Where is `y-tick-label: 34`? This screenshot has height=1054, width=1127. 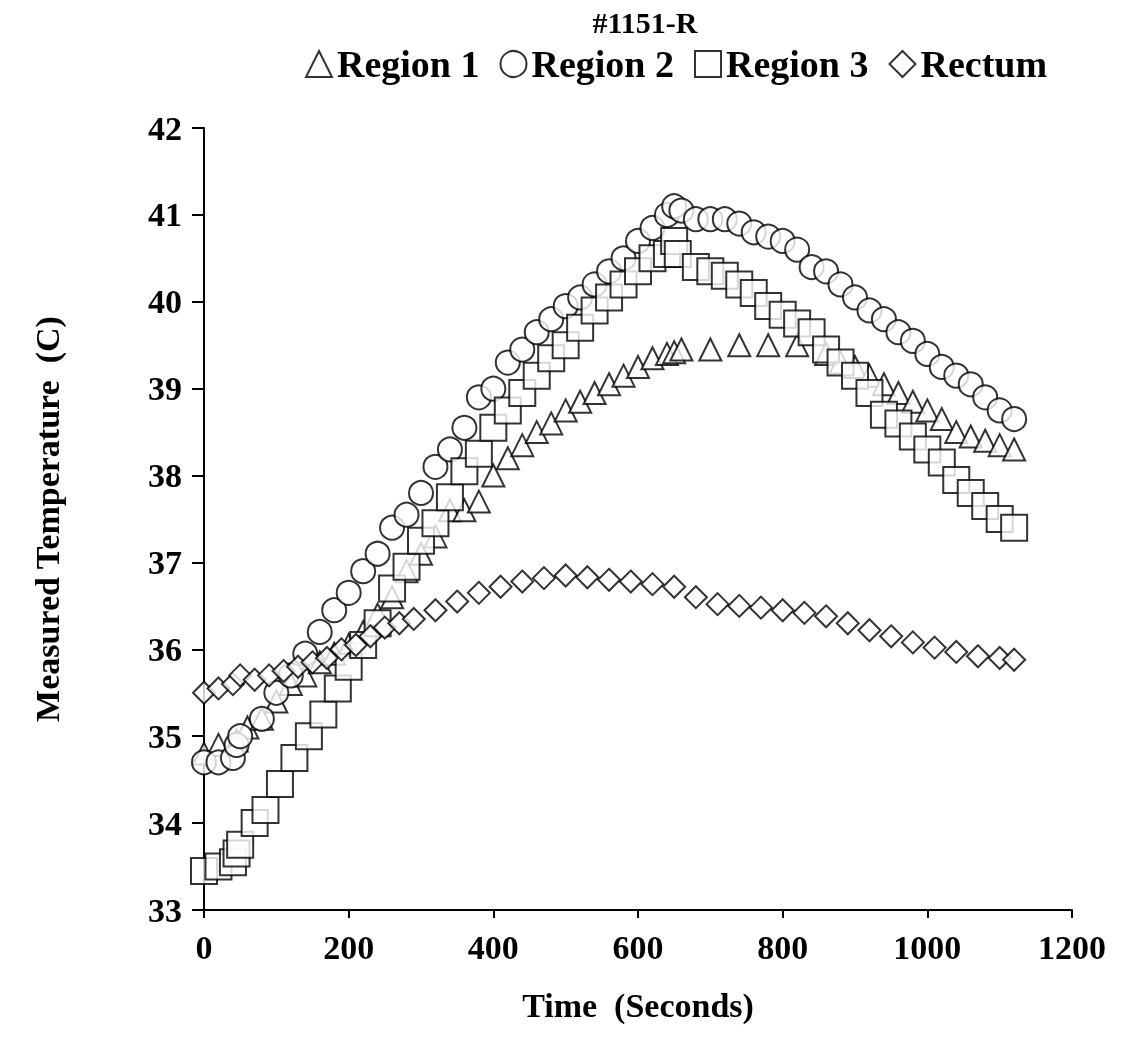
y-tick-label: 34 is located at coordinates (165, 823).